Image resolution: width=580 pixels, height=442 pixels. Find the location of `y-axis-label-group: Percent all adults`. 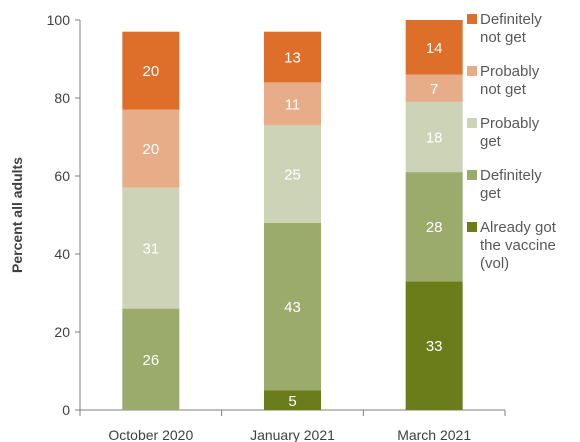

y-axis-label-group: Percent all adults is located at coordinates (17, 215).